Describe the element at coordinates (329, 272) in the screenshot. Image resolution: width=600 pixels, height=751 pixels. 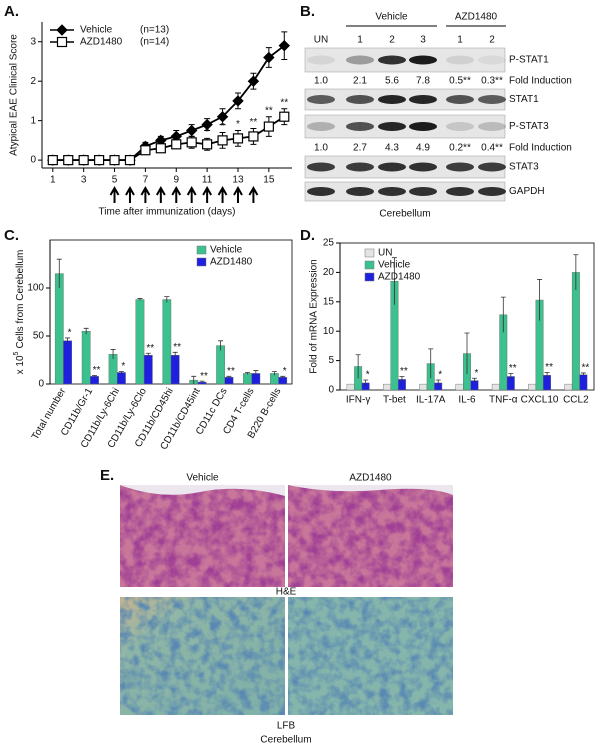
I see `y-tick-label: 20` at that location.